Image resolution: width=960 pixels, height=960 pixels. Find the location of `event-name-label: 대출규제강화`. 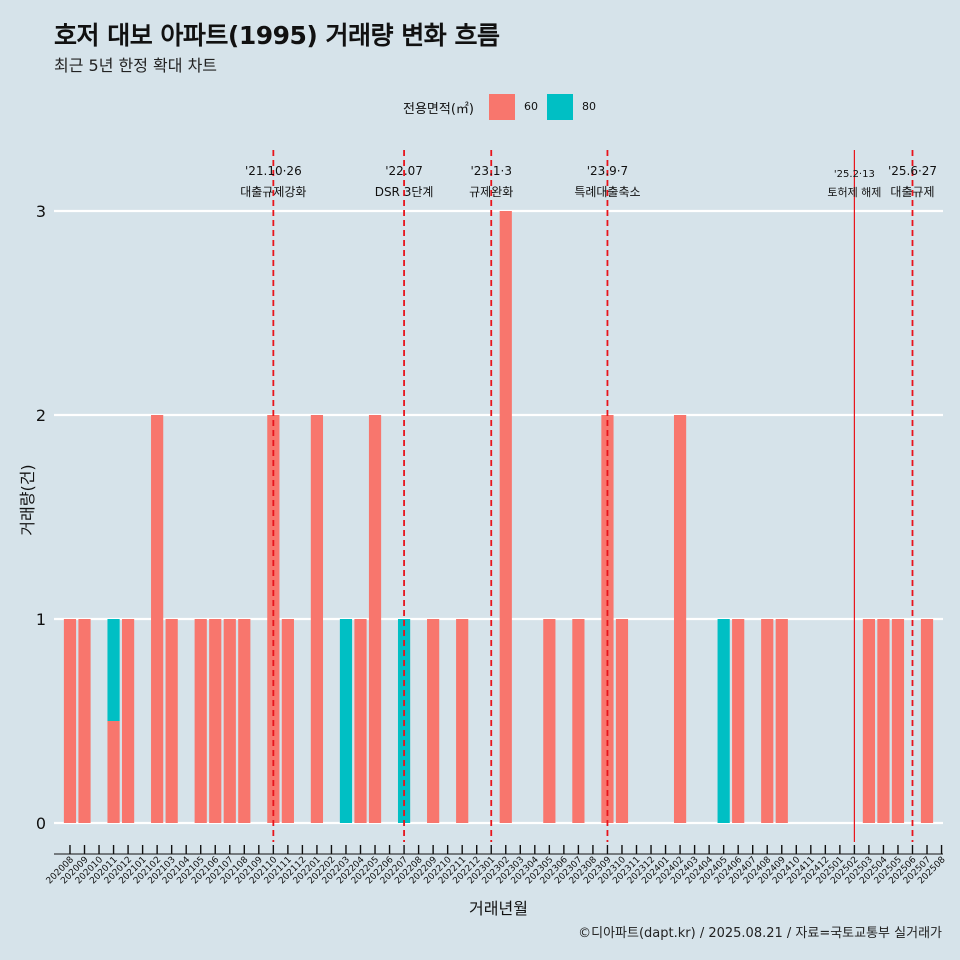

event-name-label: 대출규제강화 is located at coordinates (273, 192).